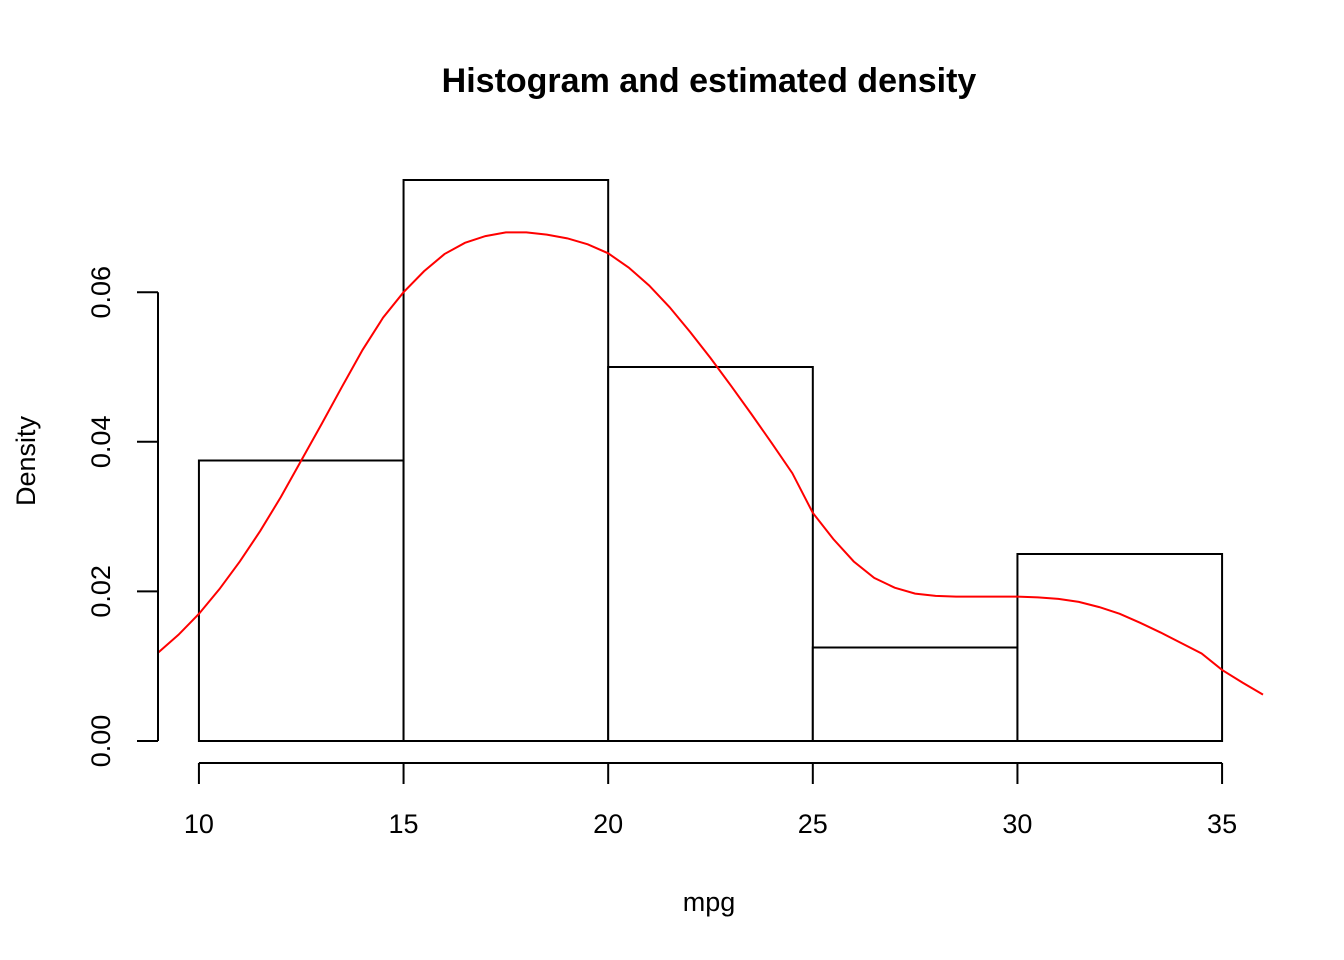 The width and height of the screenshot is (1344, 960). Describe the element at coordinates (1017, 824) in the screenshot. I see `x-tick-label: 30` at that location.